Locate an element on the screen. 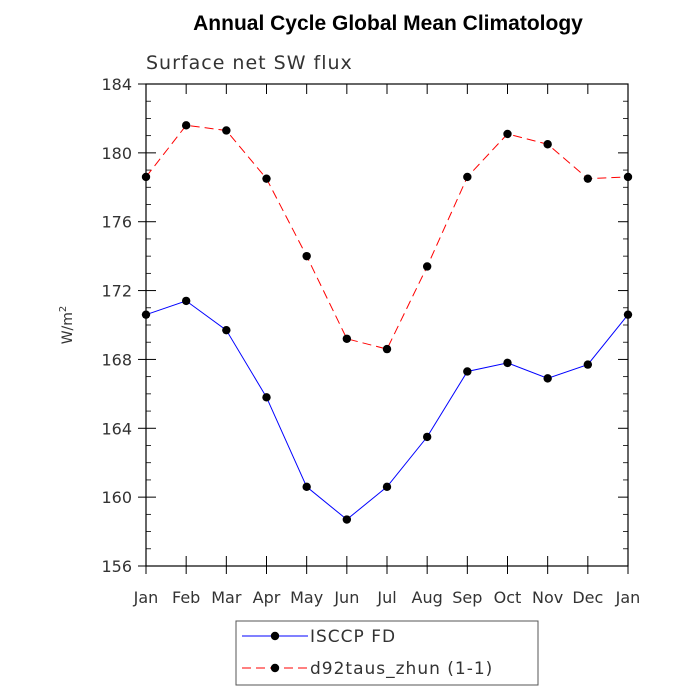 The image size is (700, 700). legend: ISCCP FD d92taus_zhun (1-1) is located at coordinates (387, 653).